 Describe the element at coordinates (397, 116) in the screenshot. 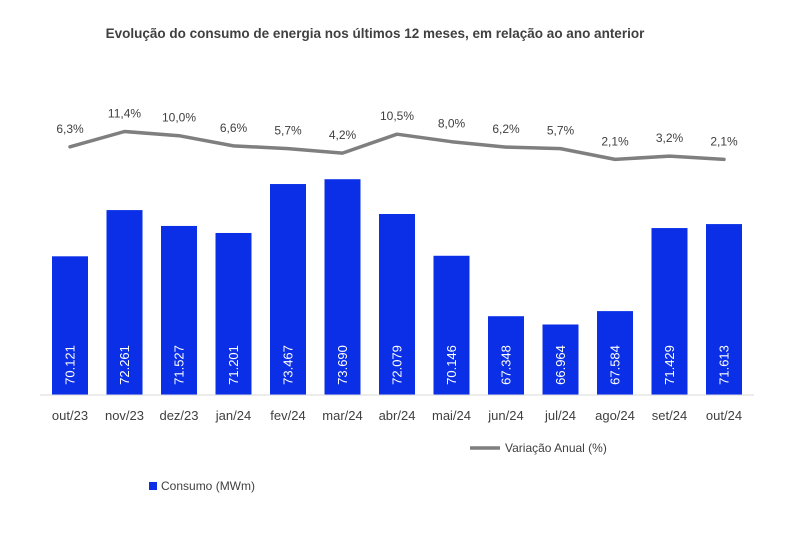

I see `line-value-label: 10,5%` at that location.